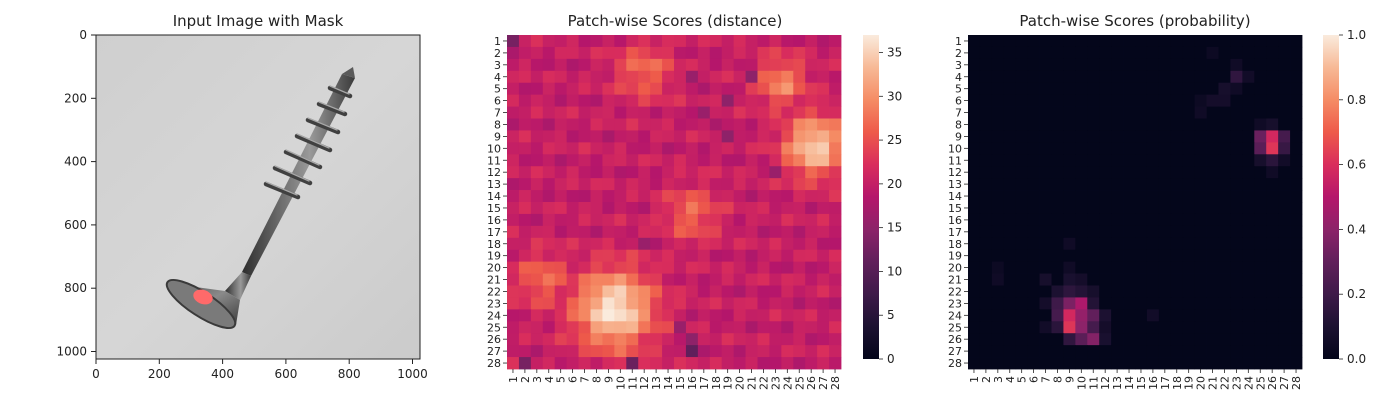 The height and width of the screenshot is (400, 1400). I want to click on y-tick-label: 5, so click(958, 89).